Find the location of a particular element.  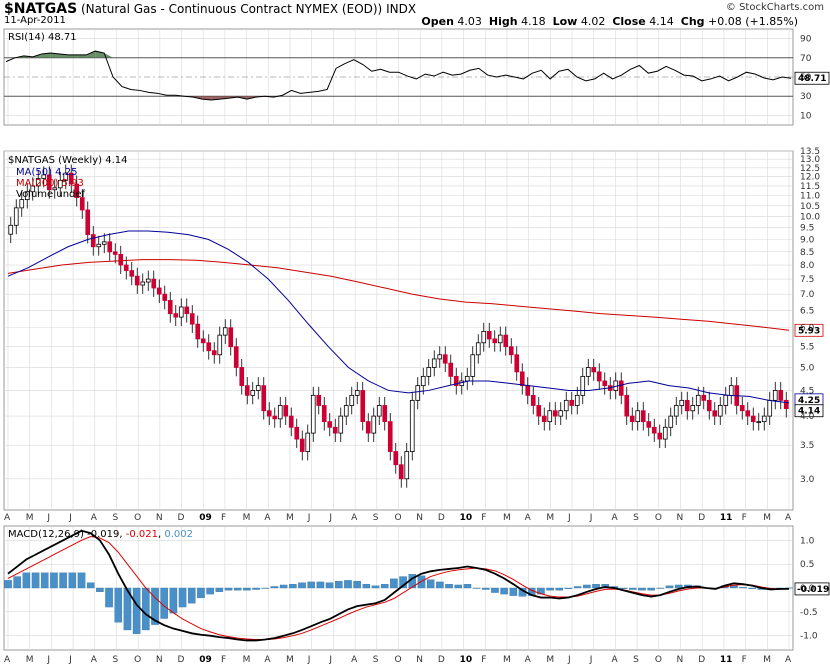

price-tick-label: 7.0 is located at coordinates (807, 295).